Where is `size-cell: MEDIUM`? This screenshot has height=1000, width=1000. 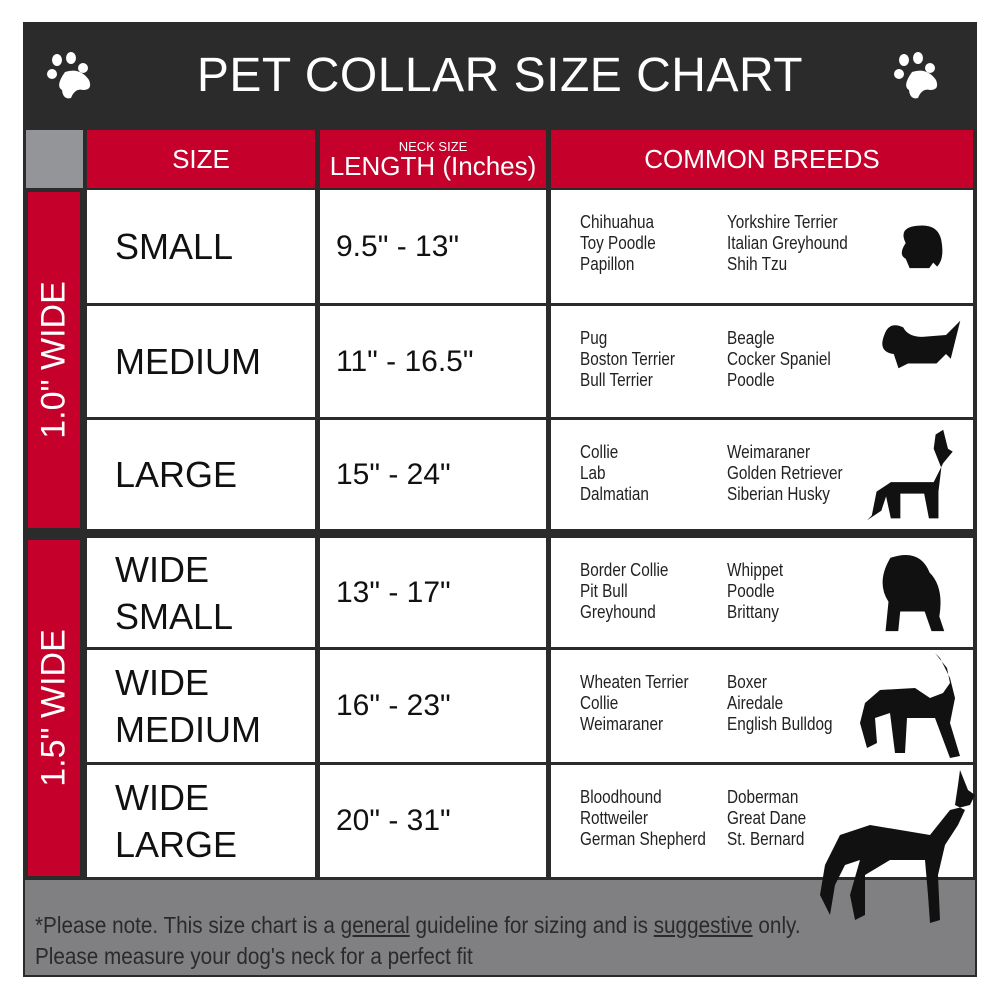 size-cell: MEDIUM is located at coordinates (201, 361).